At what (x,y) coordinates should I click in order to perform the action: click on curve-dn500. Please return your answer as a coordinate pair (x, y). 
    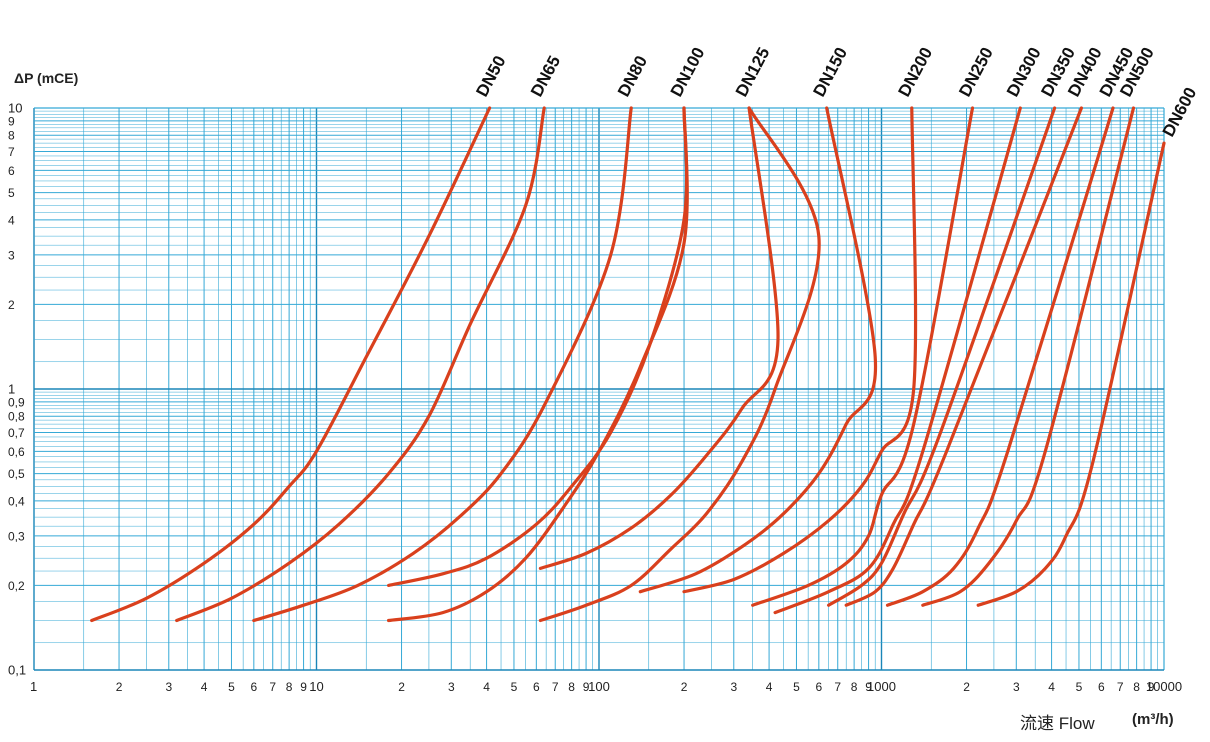
    Looking at the image, I should click on (1028, 356).